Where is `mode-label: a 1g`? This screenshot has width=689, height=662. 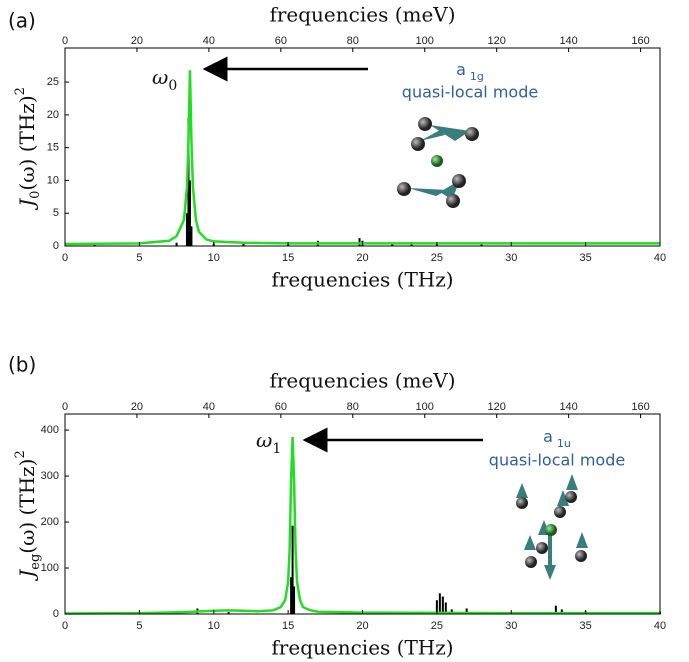 mode-label: a 1g is located at coordinates (470, 71).